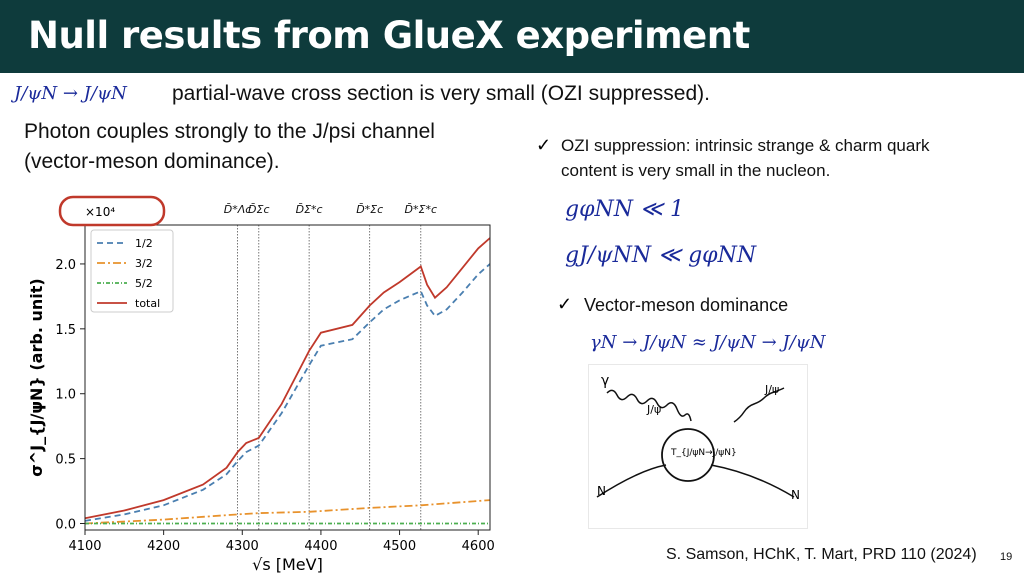  Describe the element at coordinates (821, 554) in the screenshot. I see `citation: S. Samson, HChK, T. Mart, PRD 110 (2024)` at that location.